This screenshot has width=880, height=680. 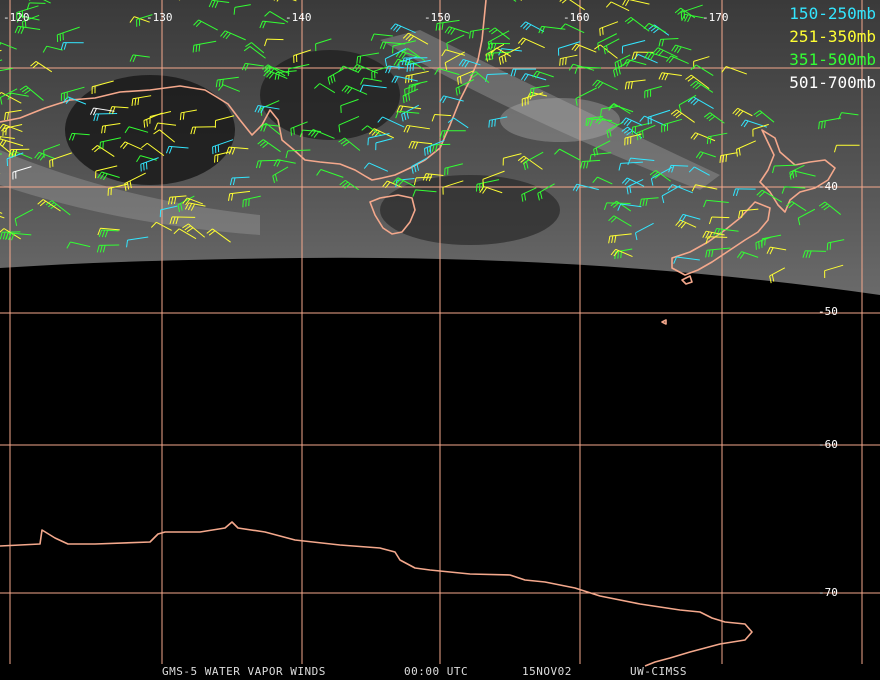 I want to click on longitude-label: -170, so click(x=715, y=17).